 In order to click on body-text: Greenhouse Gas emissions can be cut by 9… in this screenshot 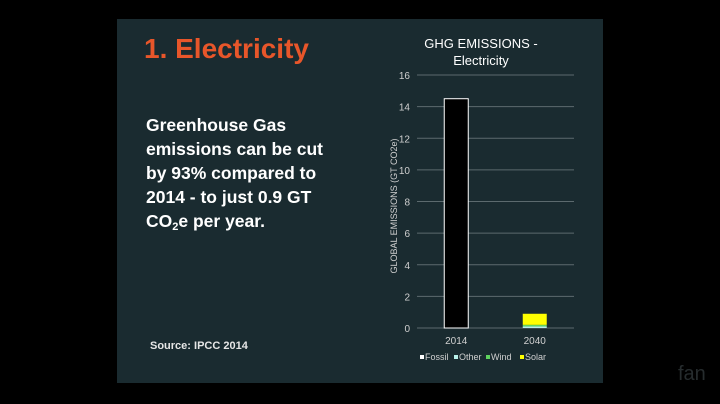, I will do `click(253, 173)`.